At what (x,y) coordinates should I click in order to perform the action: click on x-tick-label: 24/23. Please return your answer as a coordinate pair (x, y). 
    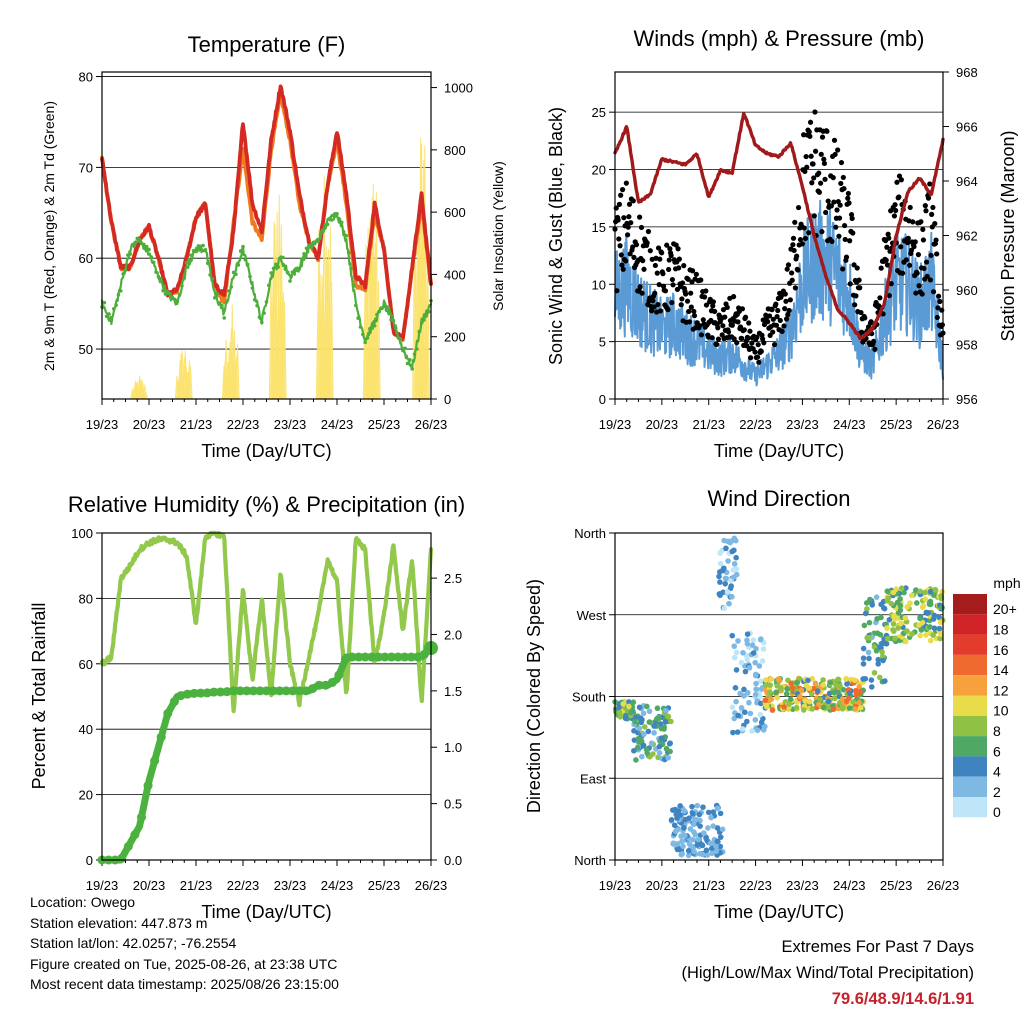
    Looking at the image, I should click on (849, 424).